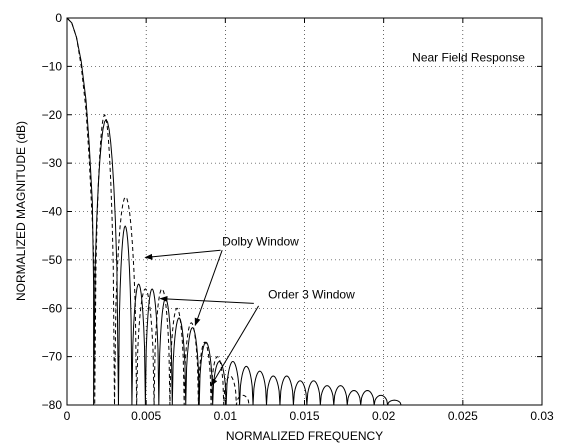  What do you see at coordinates (52, 115) in the screenshot?
I see `y-tick-label: −20` at bounding box center [52, 115].